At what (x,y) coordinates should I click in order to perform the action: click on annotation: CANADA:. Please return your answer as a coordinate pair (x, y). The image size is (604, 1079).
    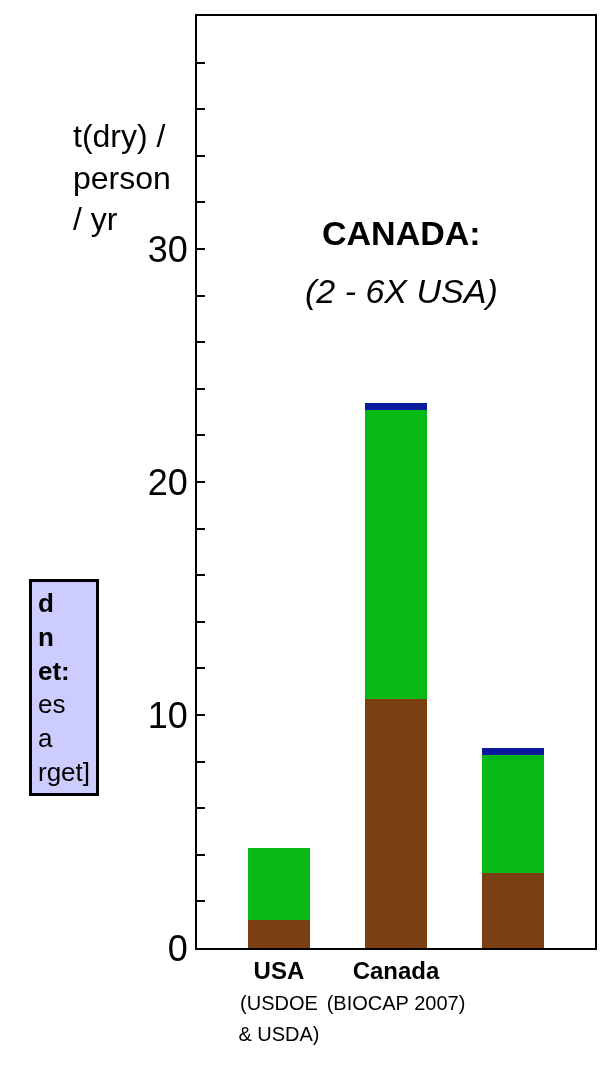
    Looking at the image, I should click on (401, 233).